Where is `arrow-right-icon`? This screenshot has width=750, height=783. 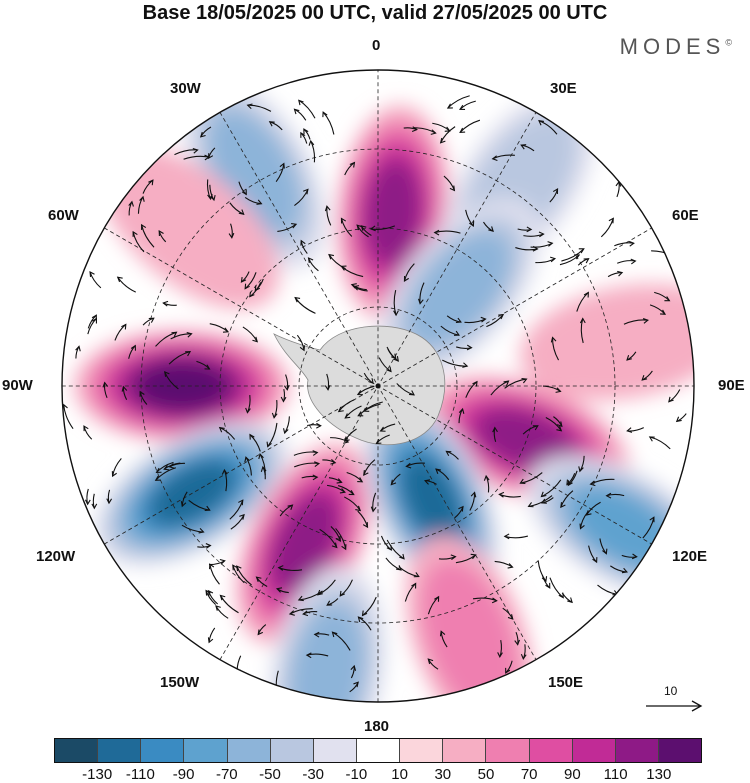 arrow-right-icon is located at coordinates (674, 706).